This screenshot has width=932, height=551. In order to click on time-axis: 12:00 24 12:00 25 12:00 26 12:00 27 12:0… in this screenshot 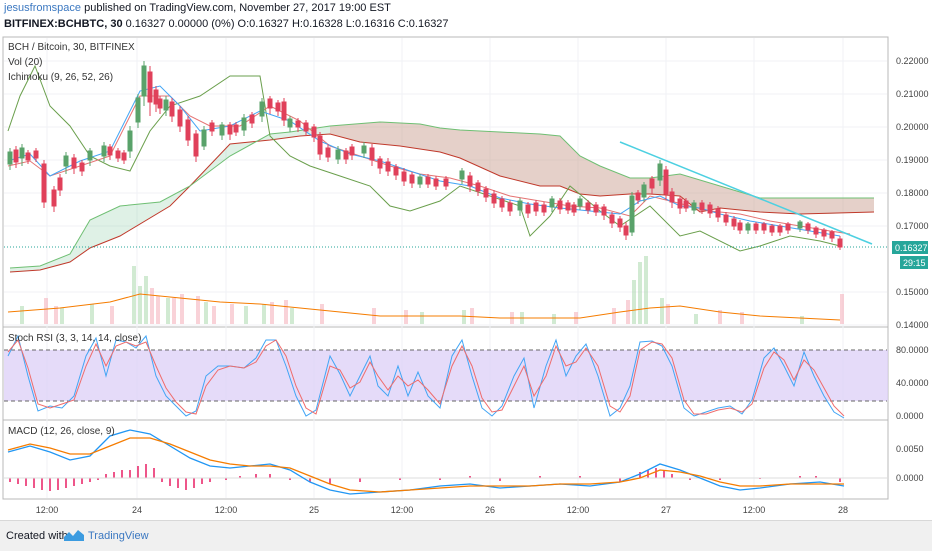, I will do `click(442, 510)`.